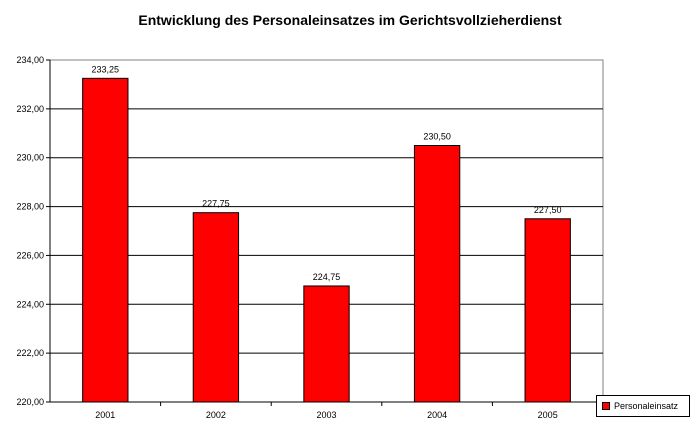 This screenshot has height=436, width=700. What do you see at coordinates (30, 304) in the screenshot?
I see `y-tick-label: 224,00` at bounding box center [30, 304].